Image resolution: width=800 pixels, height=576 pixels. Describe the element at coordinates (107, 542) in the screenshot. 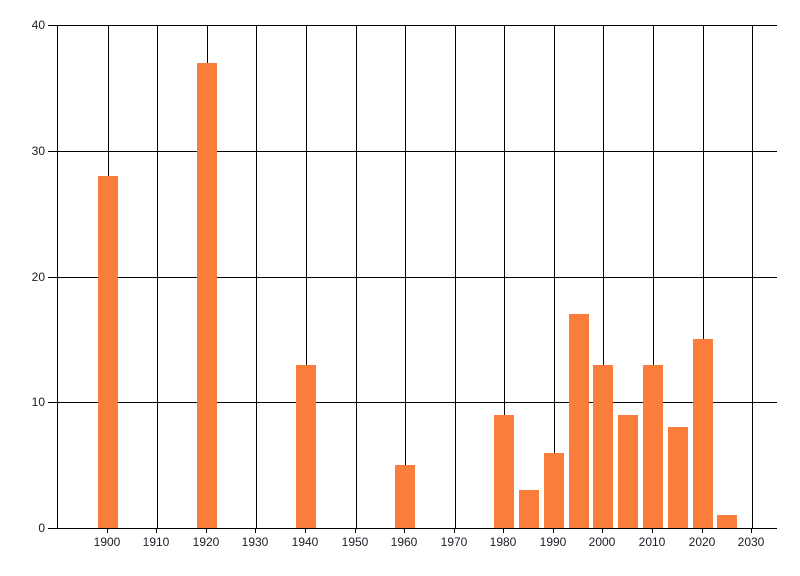

I see `x-tick-label: 1900` at that location.